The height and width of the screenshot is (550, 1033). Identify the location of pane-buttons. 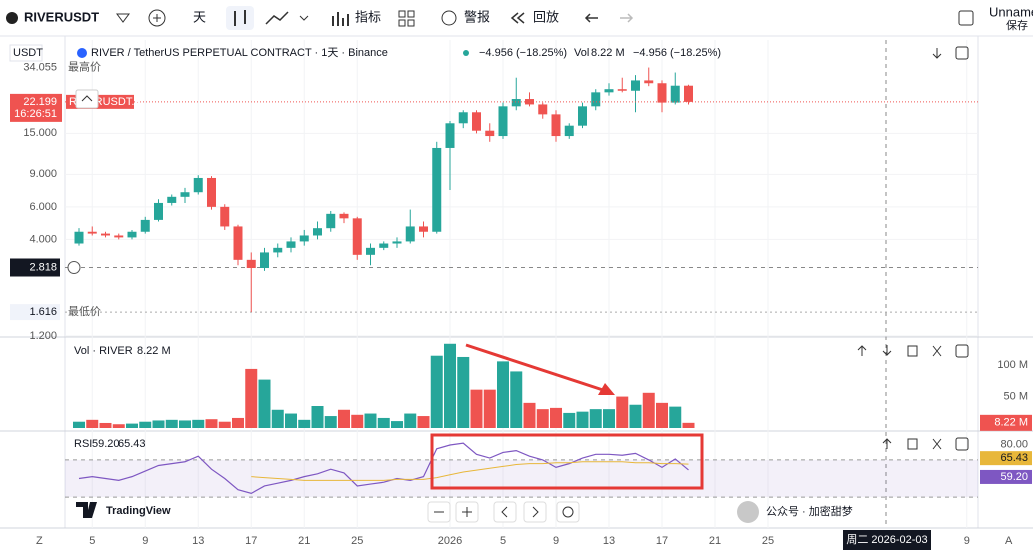
(913, 397).